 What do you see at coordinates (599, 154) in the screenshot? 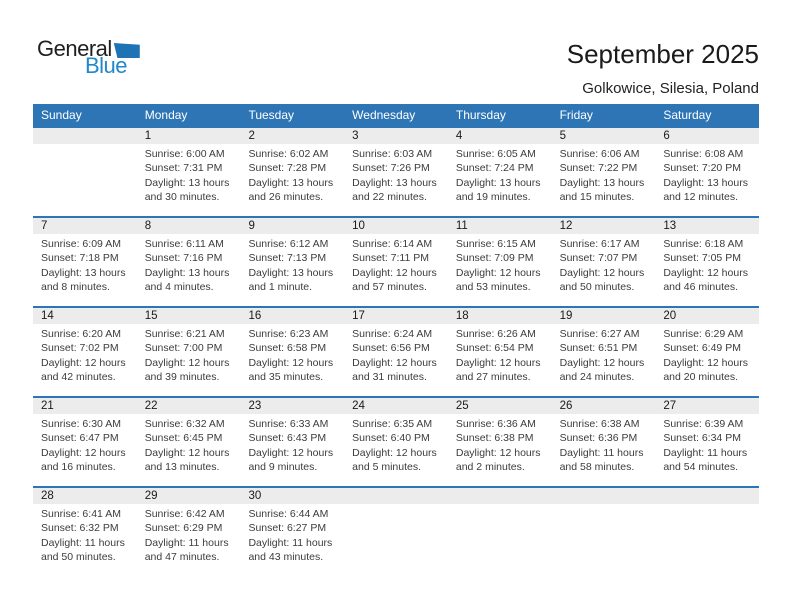
I see `day-detail-line: Sunrise: 6:06 AM` at bounding box center [599, 154].